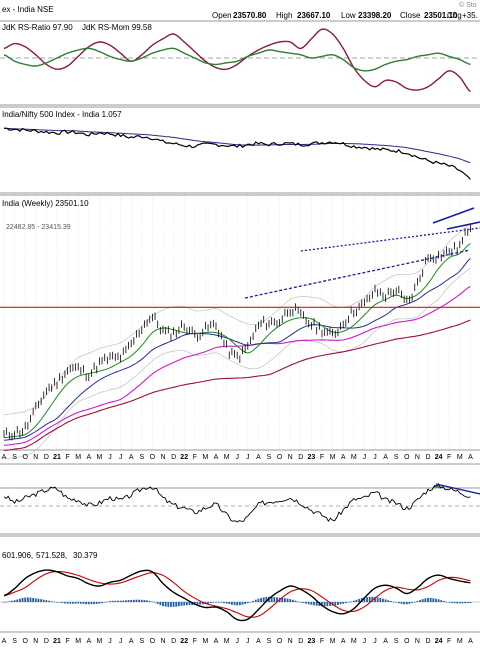  Describe the element at coordinates (454, 15) in the screenshot. I see `chg-label: Chg` at that location.